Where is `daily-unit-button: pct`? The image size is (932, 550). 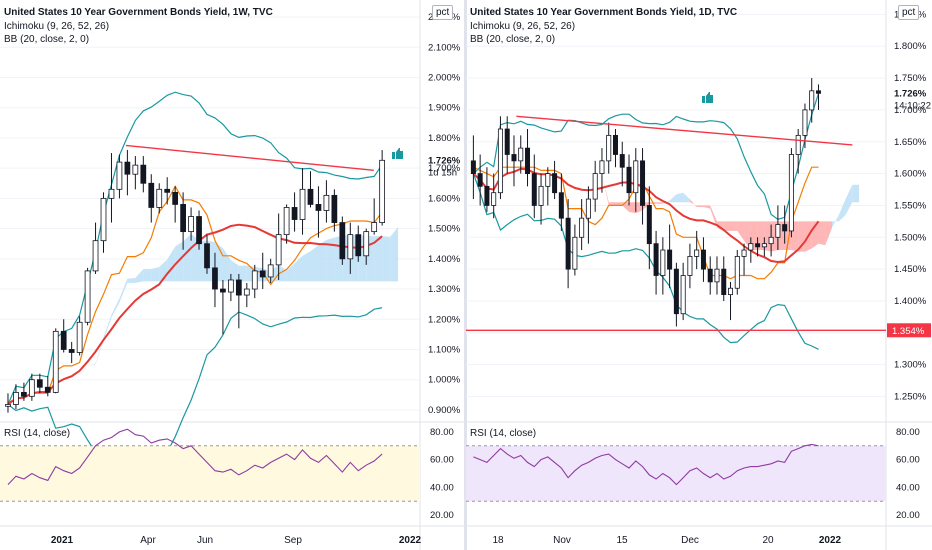 daily-unit-button: pct is located at coordinates (909, 12).